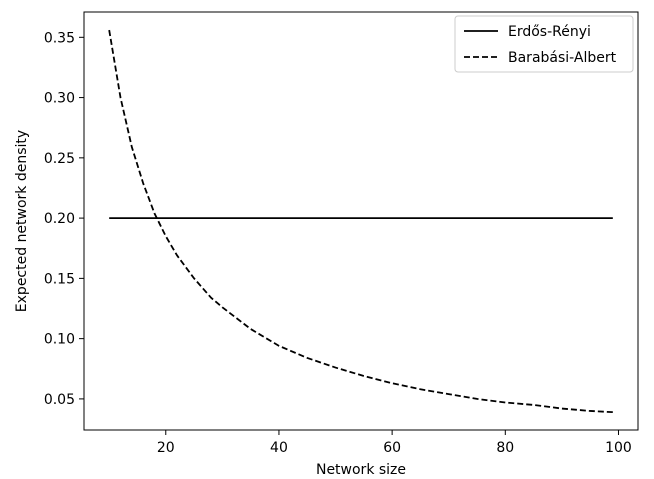  Describe the element at coordinates (361, 470) in the screenshot. I see `x-axis-label: Network size` at that location.